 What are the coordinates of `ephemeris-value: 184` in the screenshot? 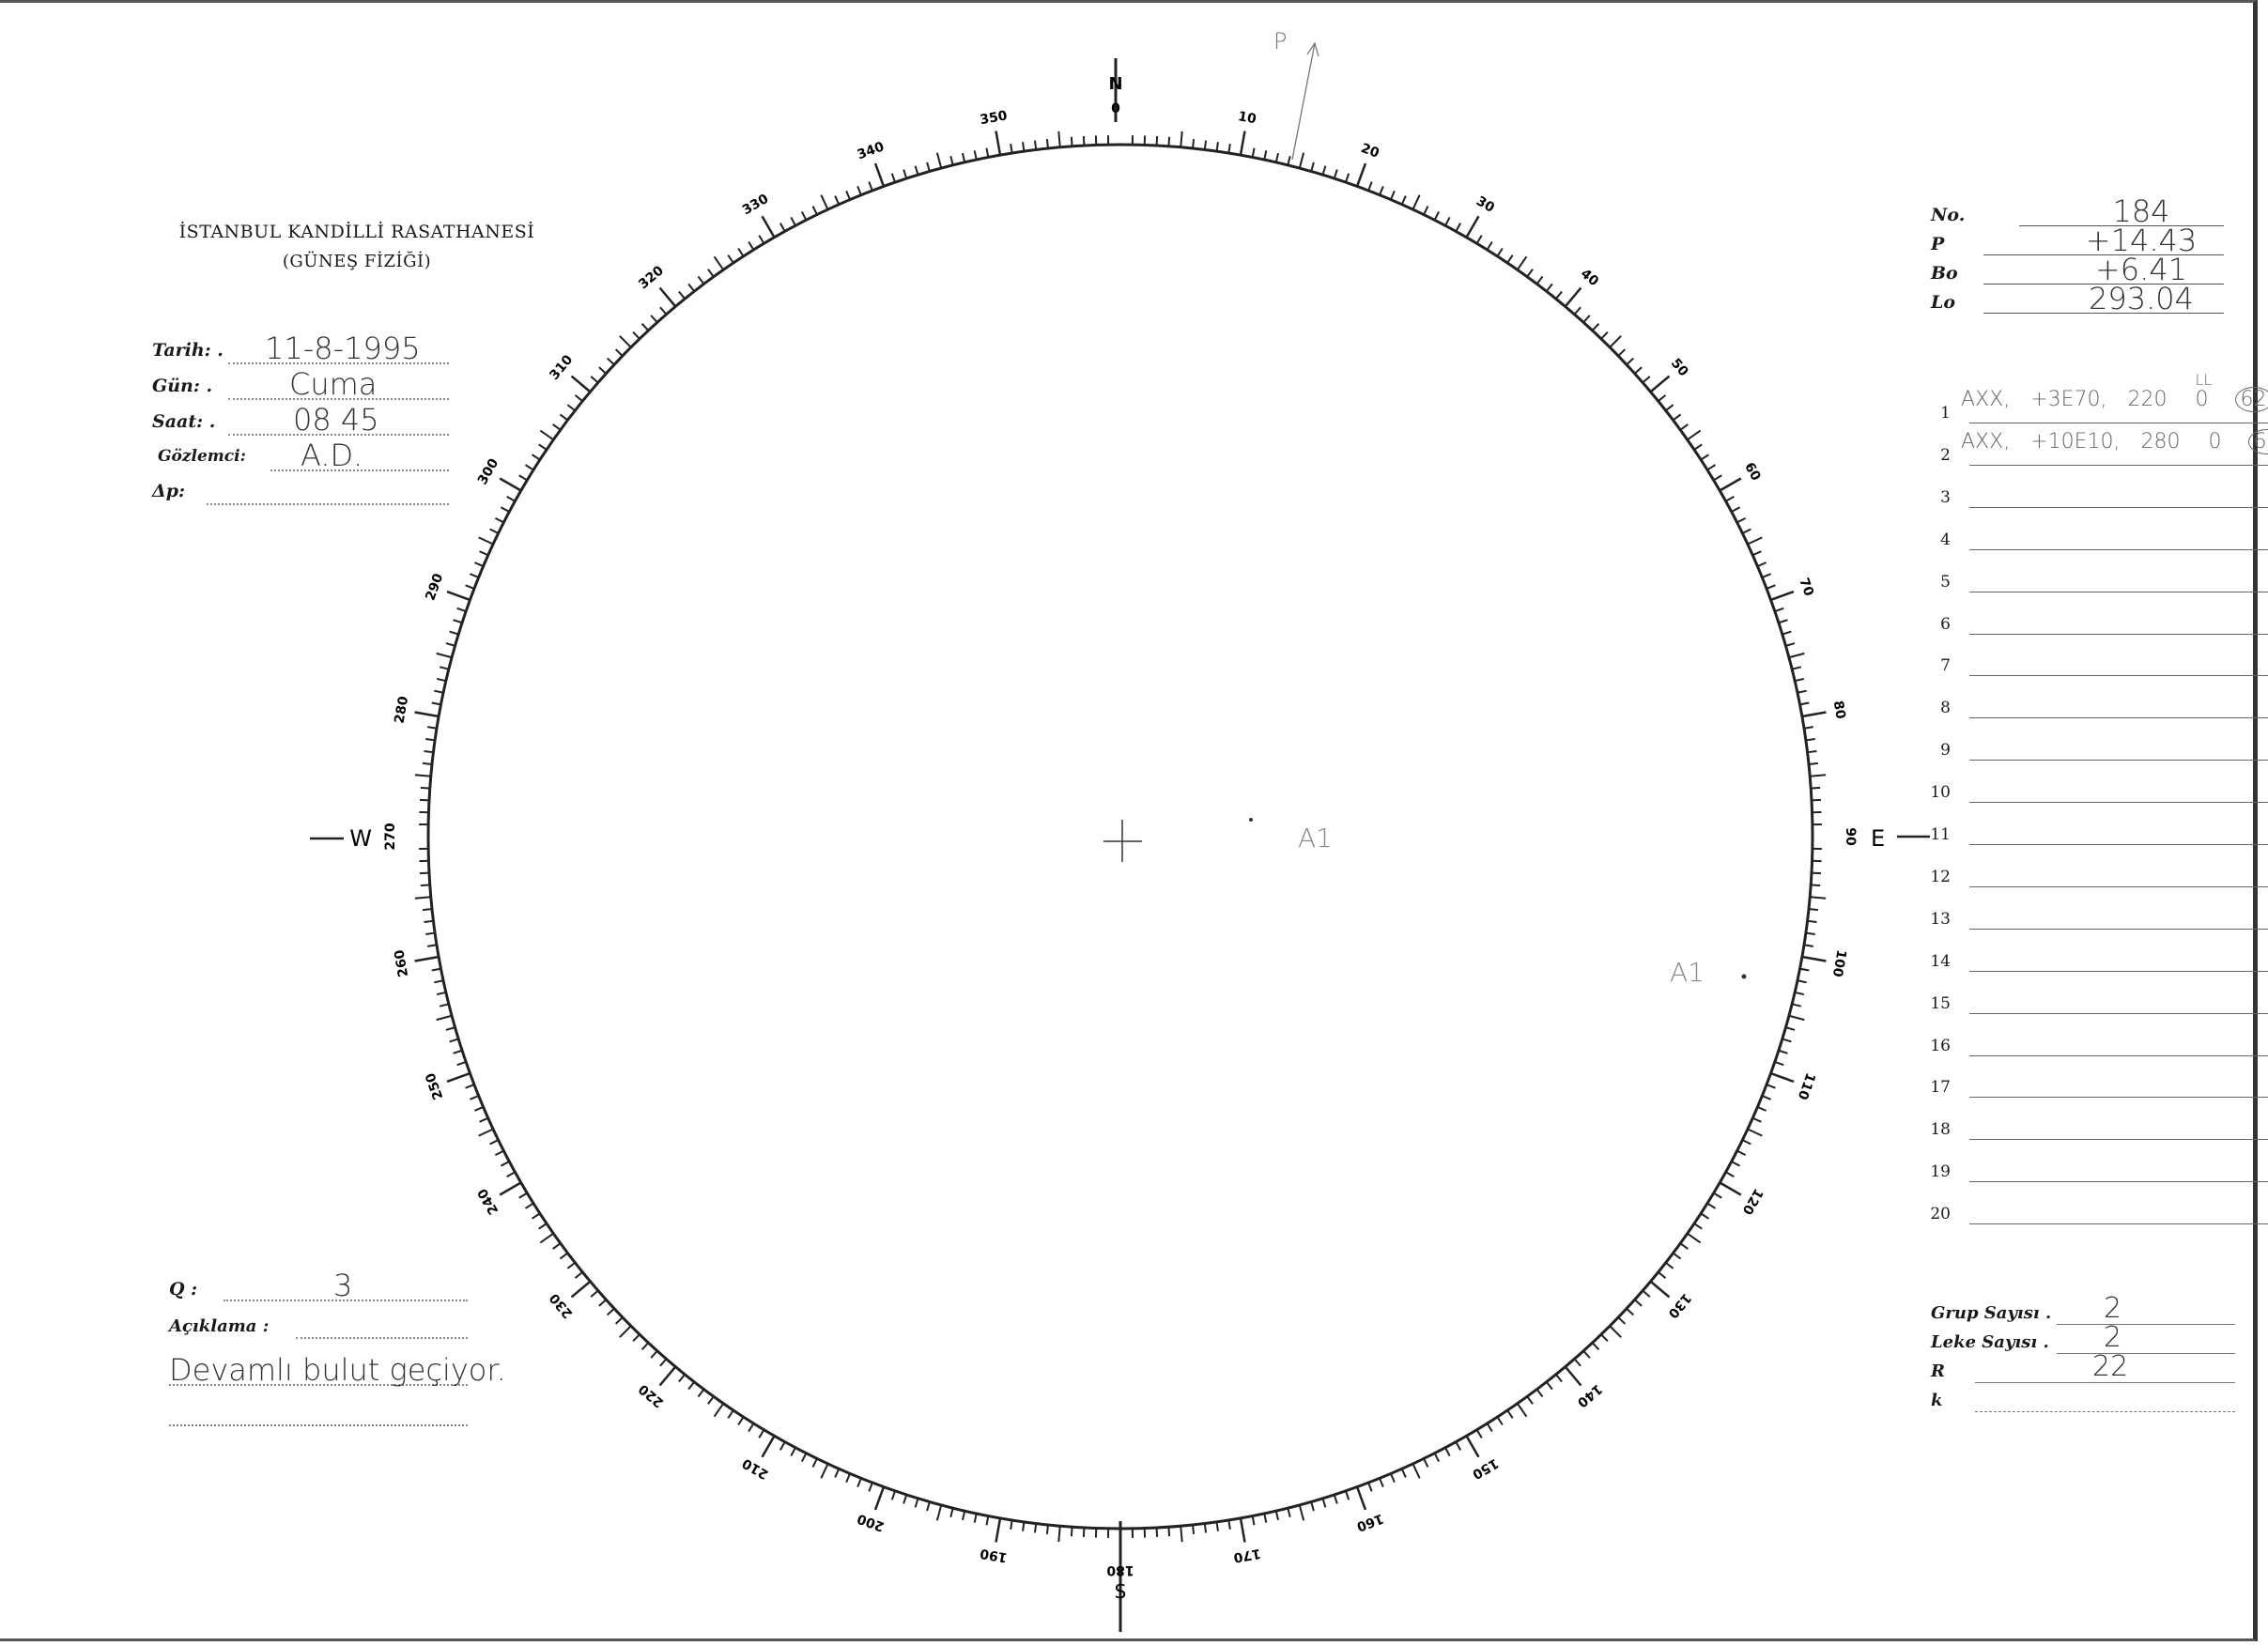 It's located at (2141, 211).